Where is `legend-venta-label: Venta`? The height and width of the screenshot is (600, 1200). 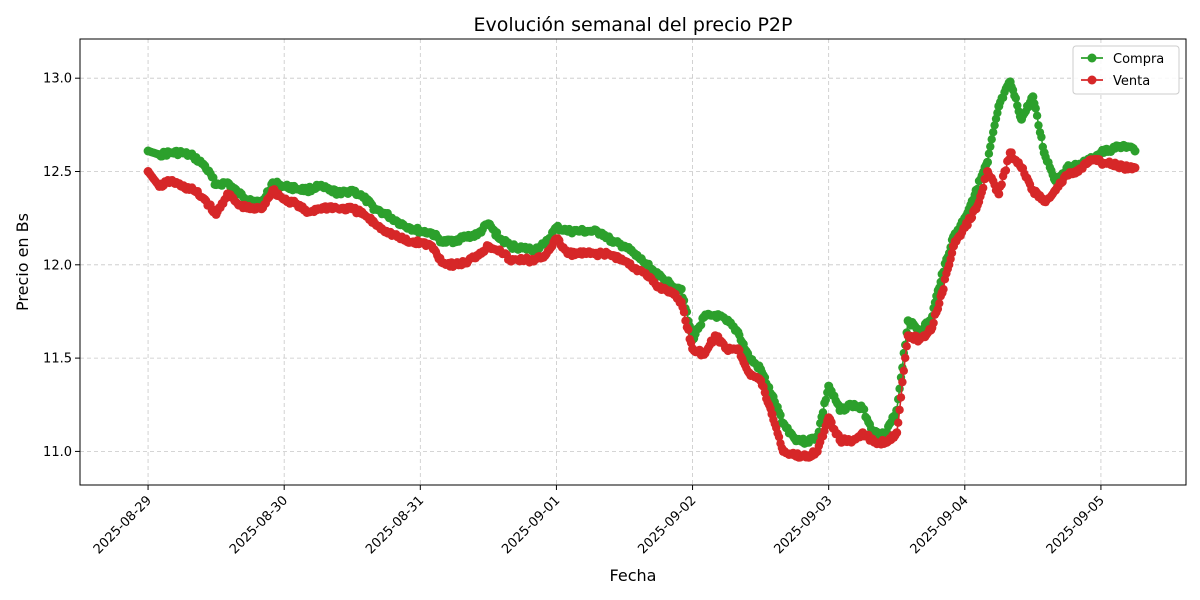
legend-venta-label: Venta is located at coordinates (1131, 81).